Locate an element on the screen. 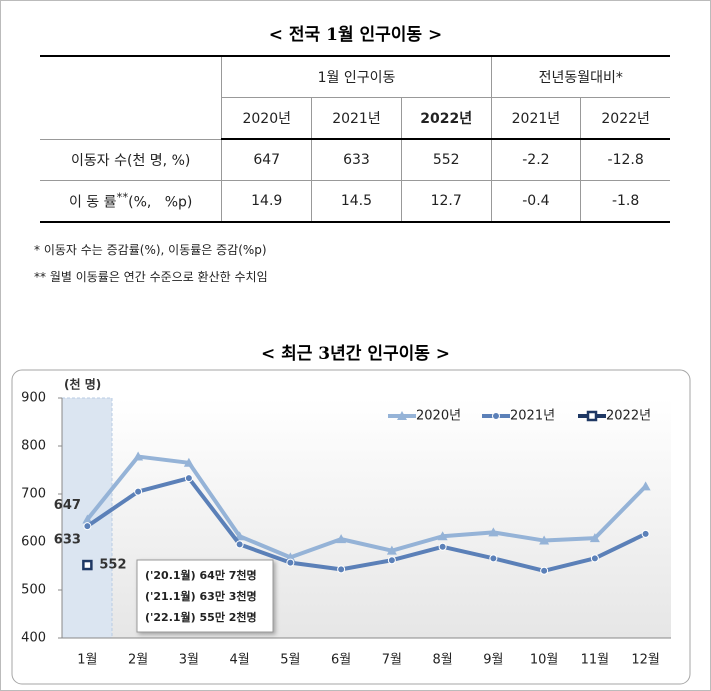  cell: -1.8 is located at coordinates (625, 201).